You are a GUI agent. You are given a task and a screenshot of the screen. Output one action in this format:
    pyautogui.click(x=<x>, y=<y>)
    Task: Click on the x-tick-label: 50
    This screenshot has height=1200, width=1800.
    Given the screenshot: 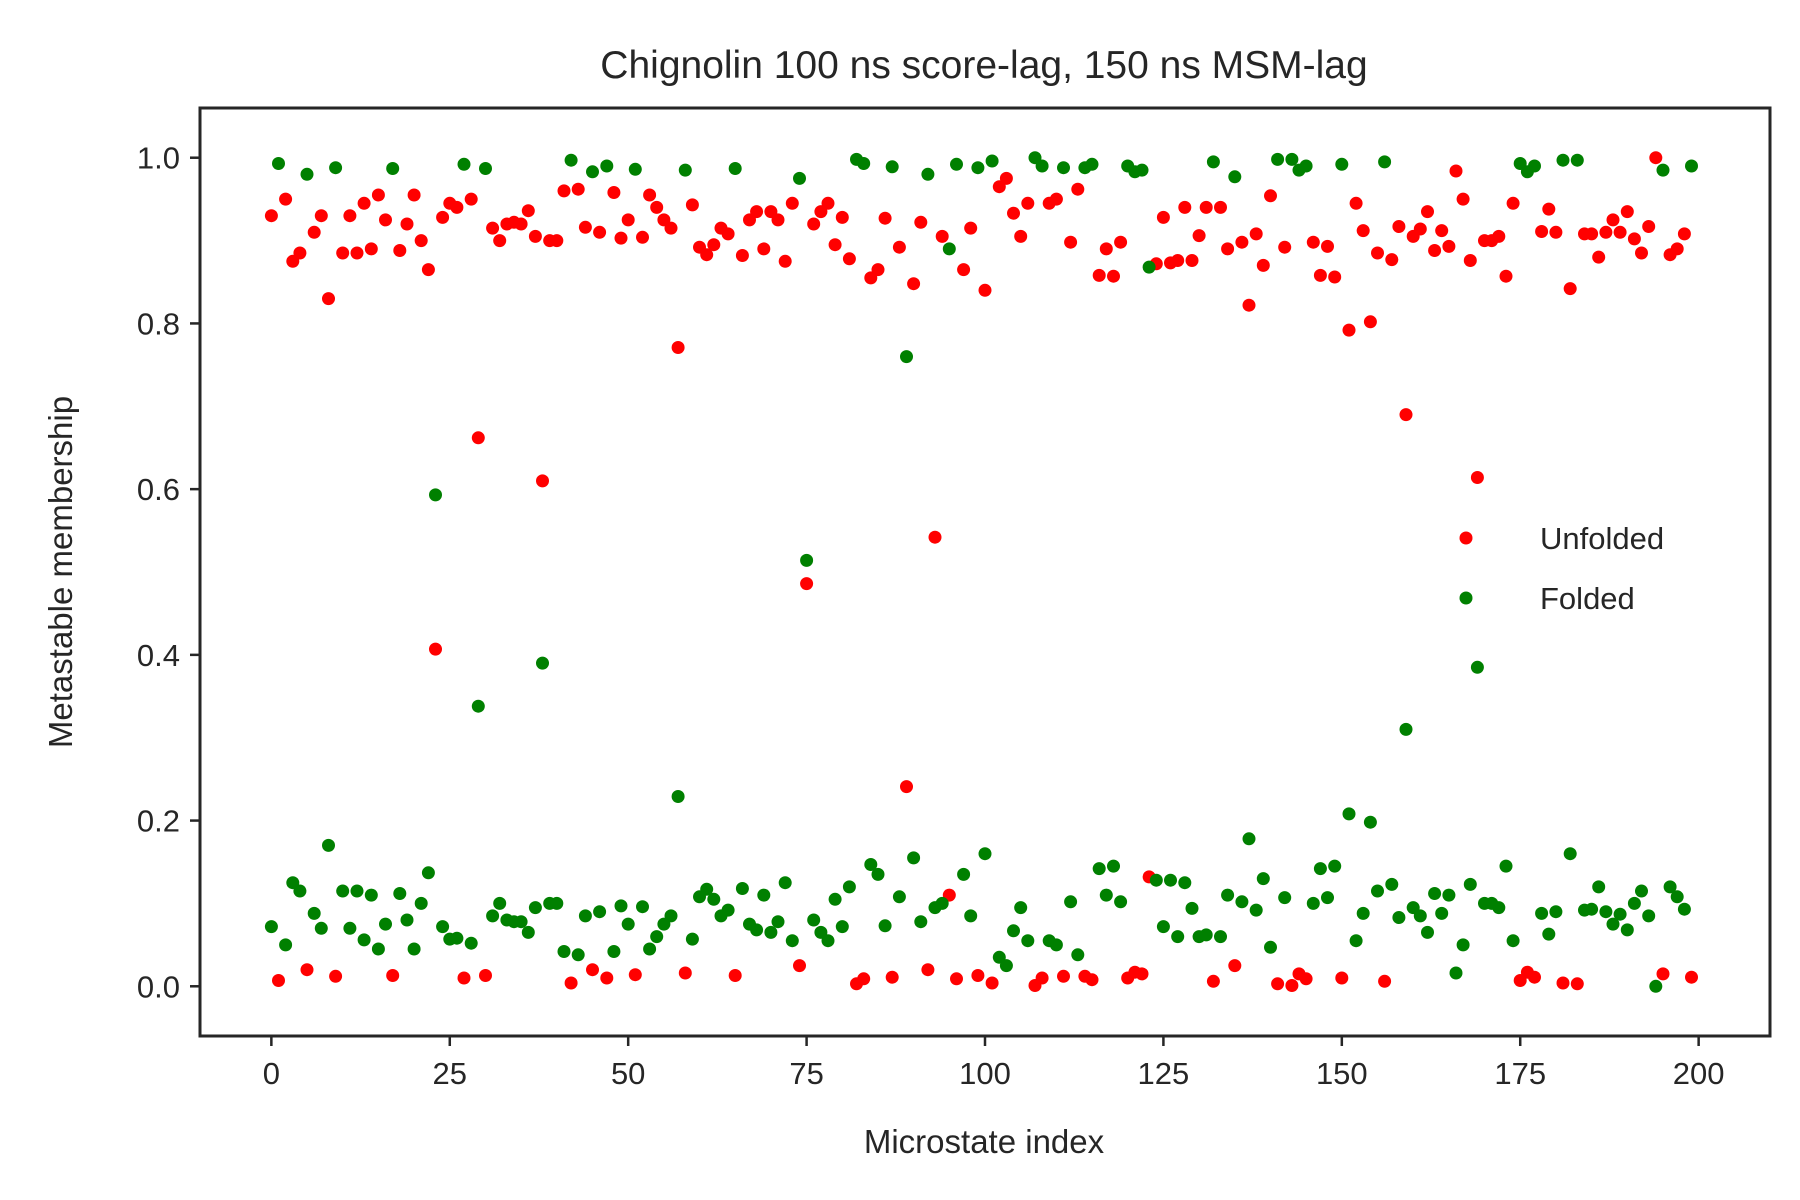 What is the action you would take?
    pyautogui.click(x=628, y=1073)
    